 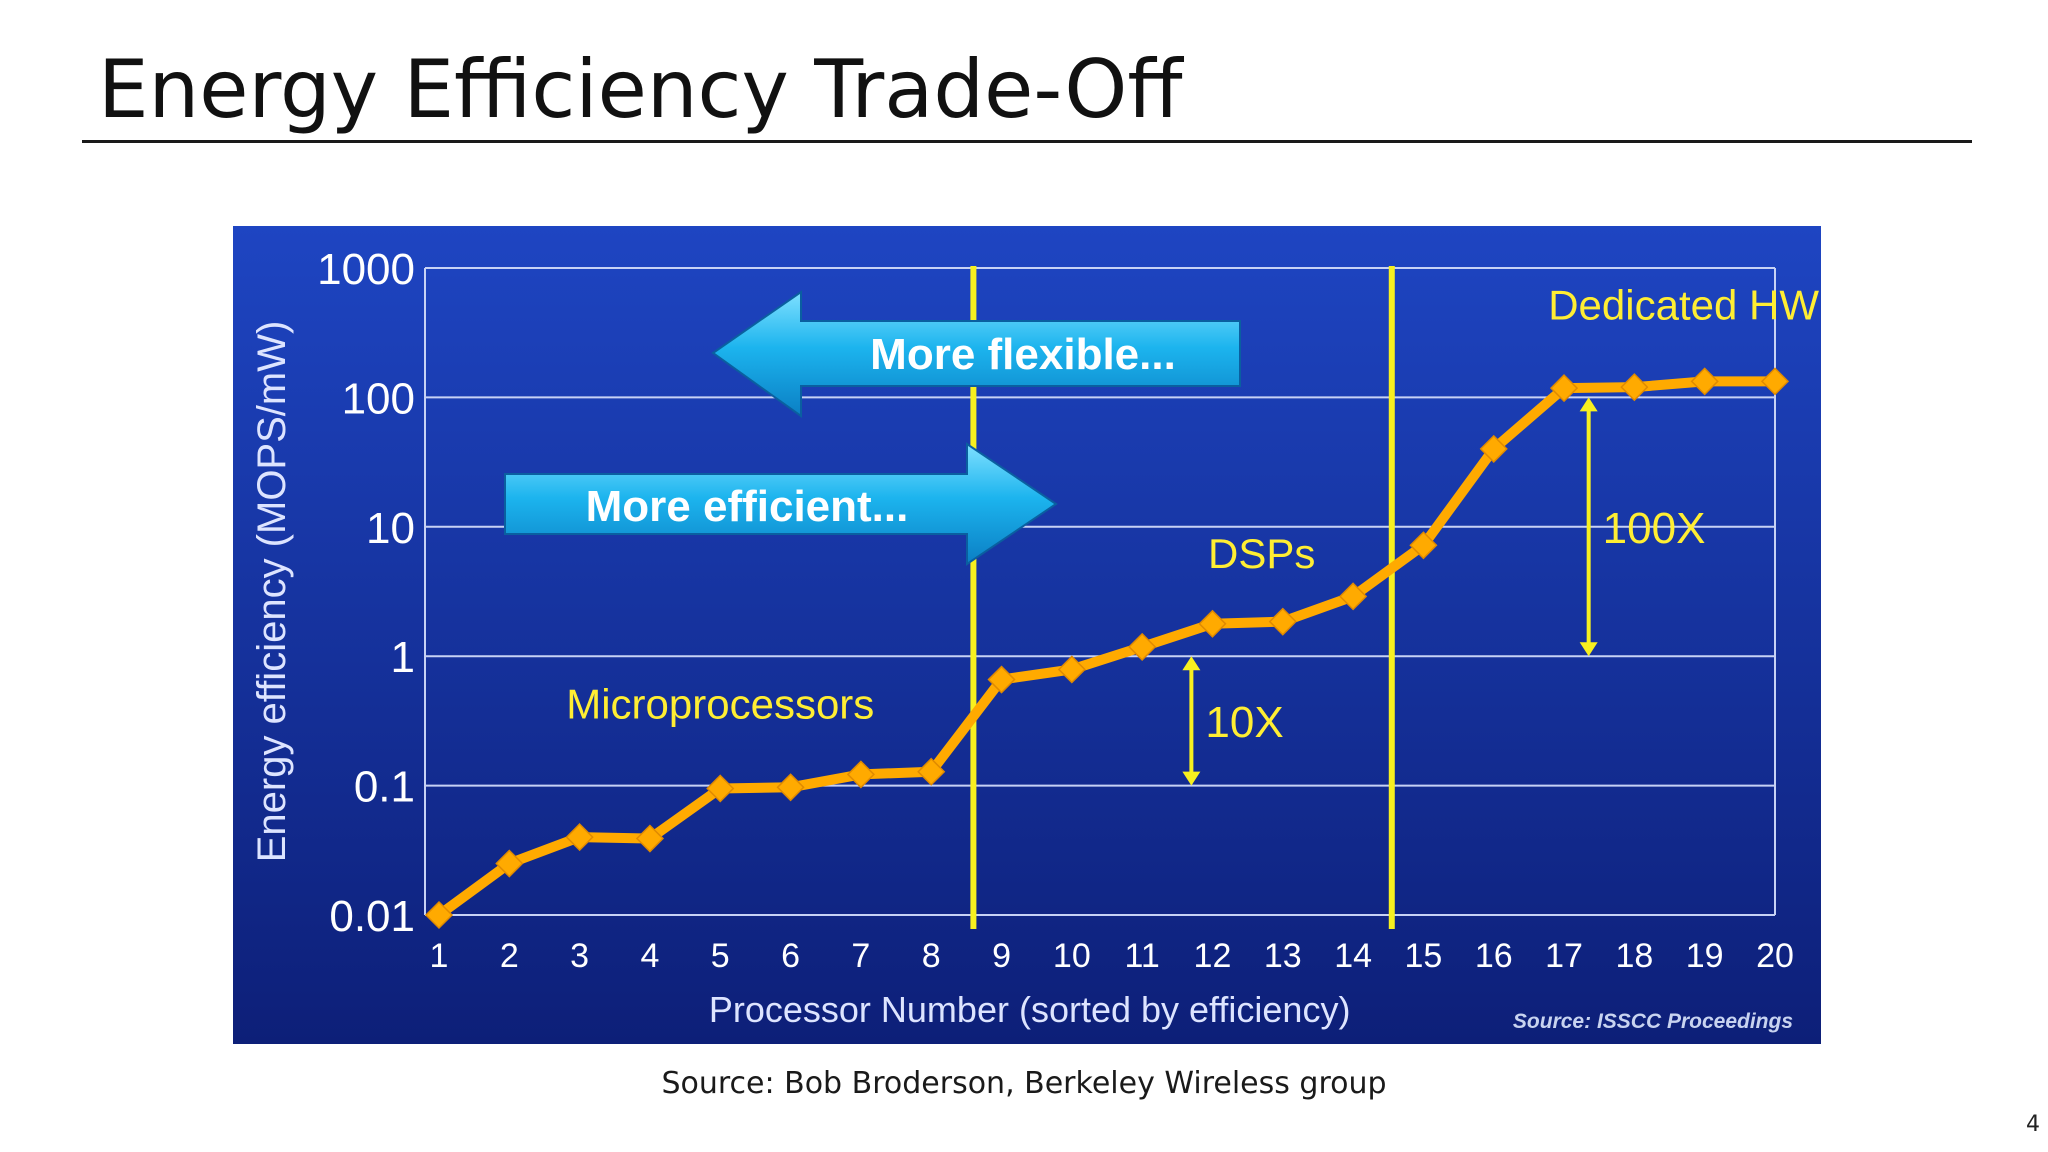 I want to click on x-tick-label: 11, so click(x=1142, y=956).